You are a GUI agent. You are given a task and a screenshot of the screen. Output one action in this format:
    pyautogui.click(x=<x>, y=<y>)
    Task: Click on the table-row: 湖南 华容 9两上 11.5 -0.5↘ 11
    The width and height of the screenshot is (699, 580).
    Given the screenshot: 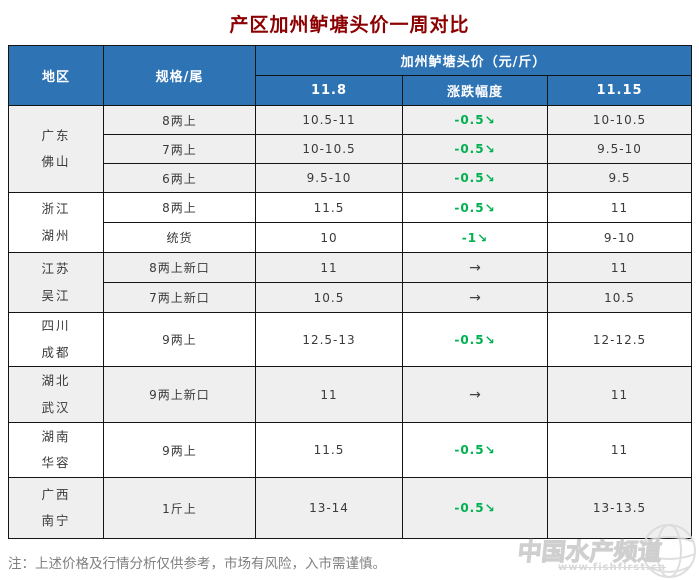 What is the action you would take?
    pyautogui.click(x=350, y=450)
    